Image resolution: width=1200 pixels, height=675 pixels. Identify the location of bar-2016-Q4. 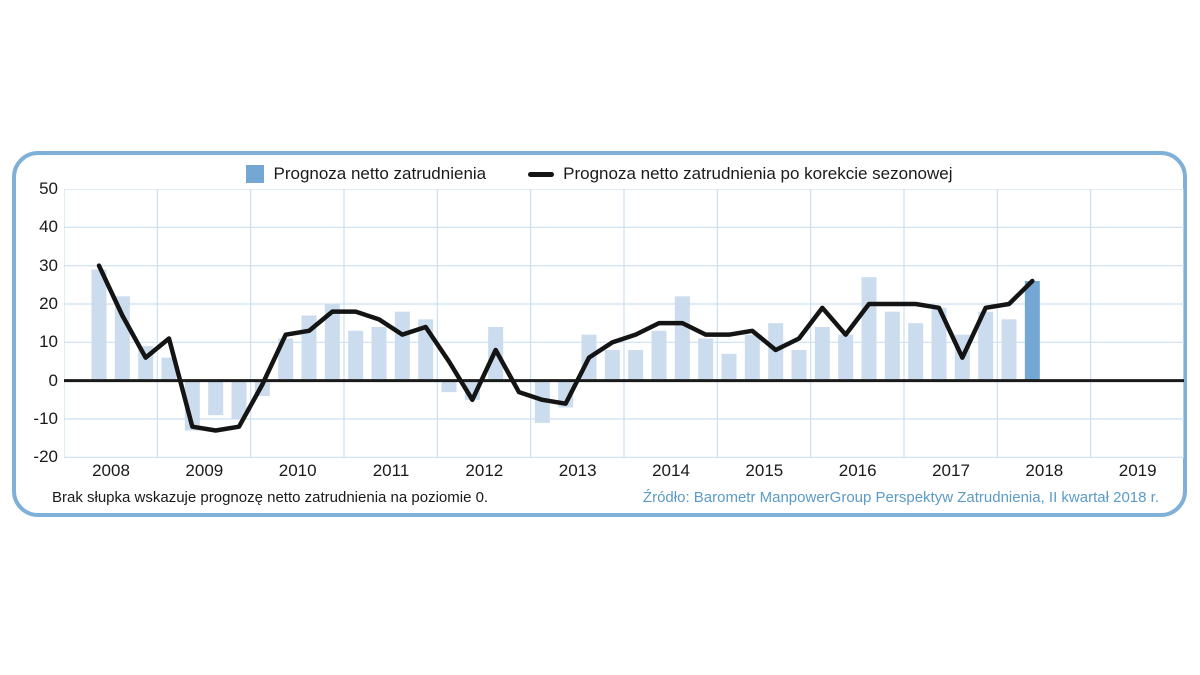
(892, 346).